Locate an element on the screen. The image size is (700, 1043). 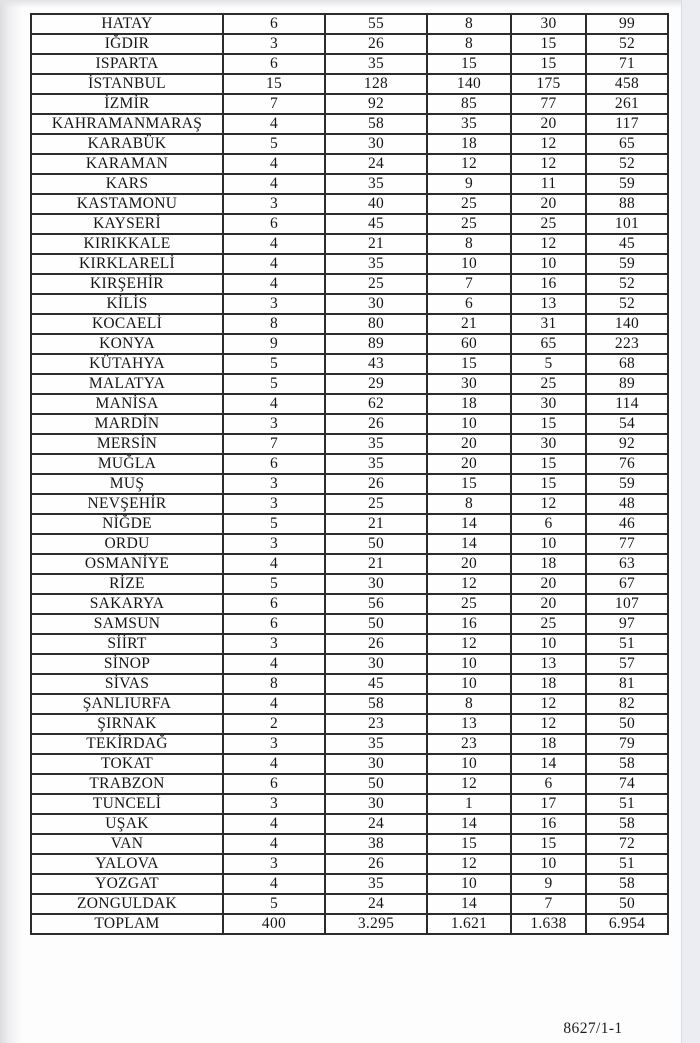
value-cell: 71 is located at coordinates (627, 64).